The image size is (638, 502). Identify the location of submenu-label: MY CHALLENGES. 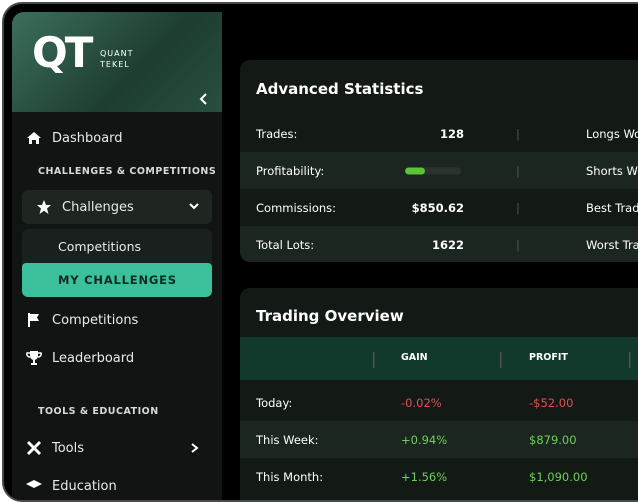
(117, 280).